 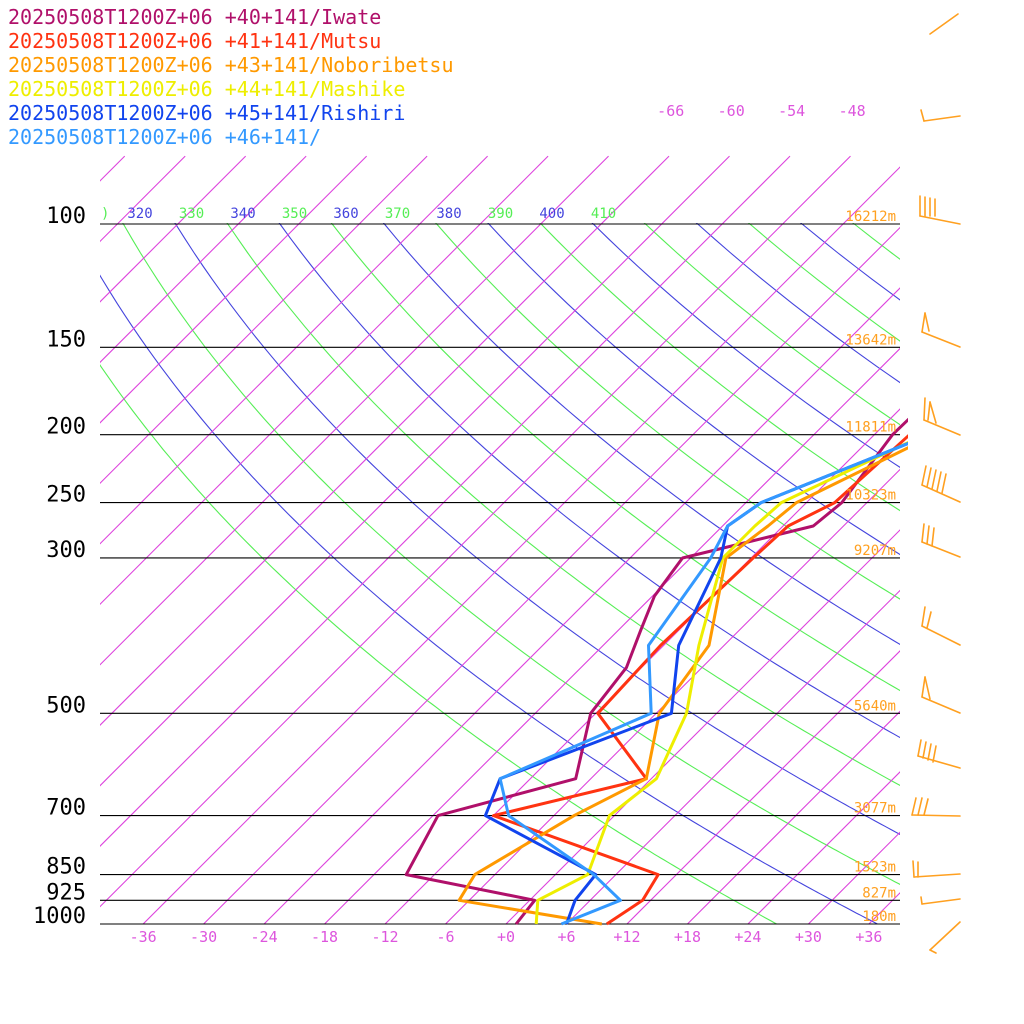 I want to click on legend-entry: 20250508T1200Z+06 +43+141/Noboribetsu, so click(x=231, y=65).